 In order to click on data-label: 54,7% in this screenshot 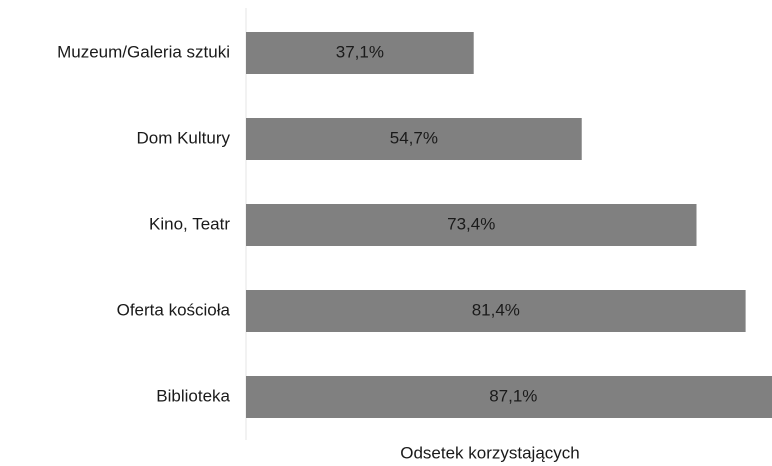, I will do `click(414, 137)`.